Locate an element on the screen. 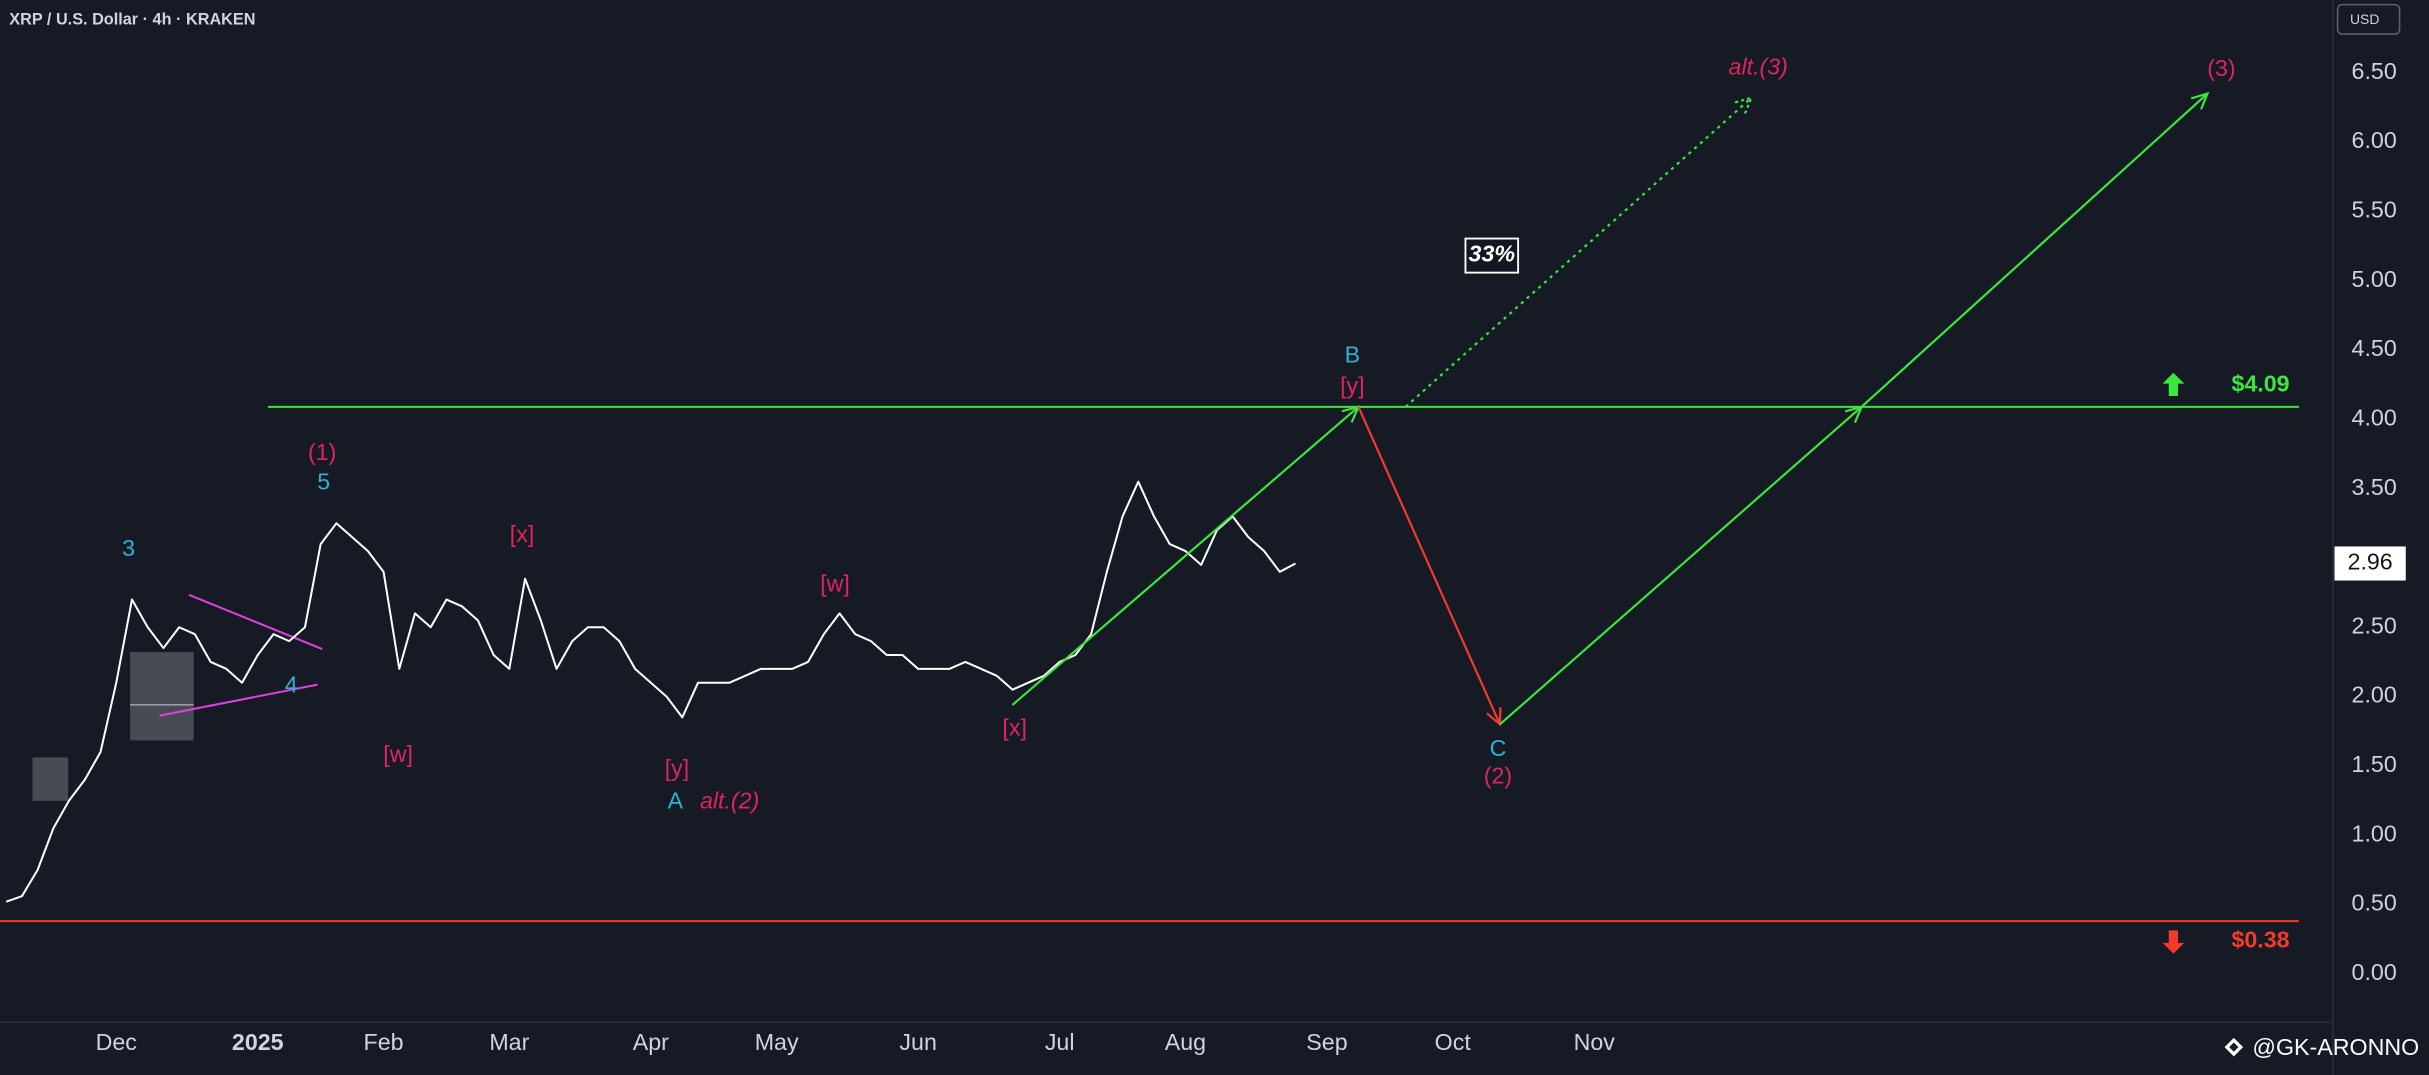 Image resolution: width=2429 pixels, height=1075 pixels. probability-box is located at coordinates (1492, 255).